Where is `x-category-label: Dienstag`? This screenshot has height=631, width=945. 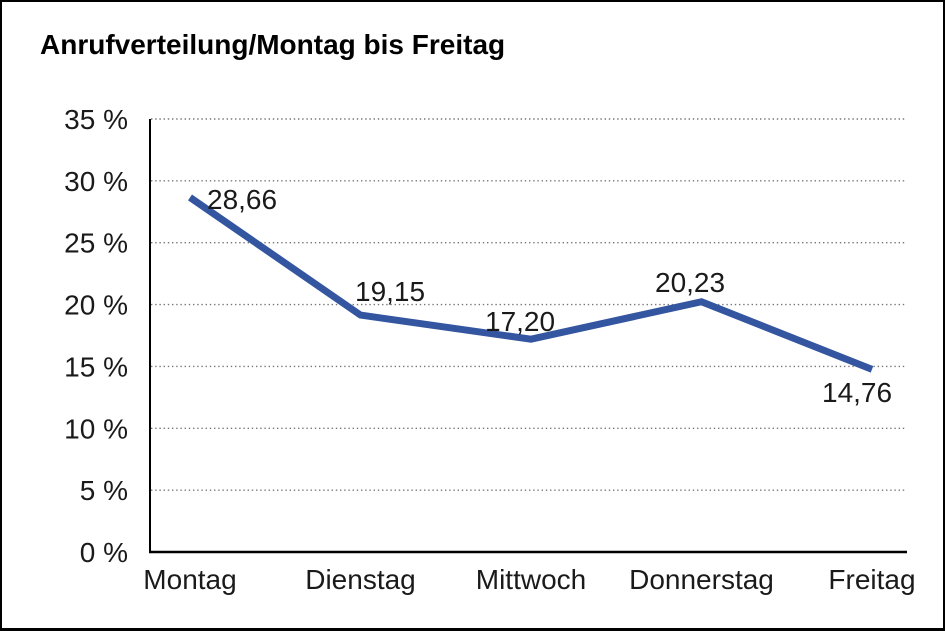
x-category-label: Dienstag is located at coordinates (360, 579).